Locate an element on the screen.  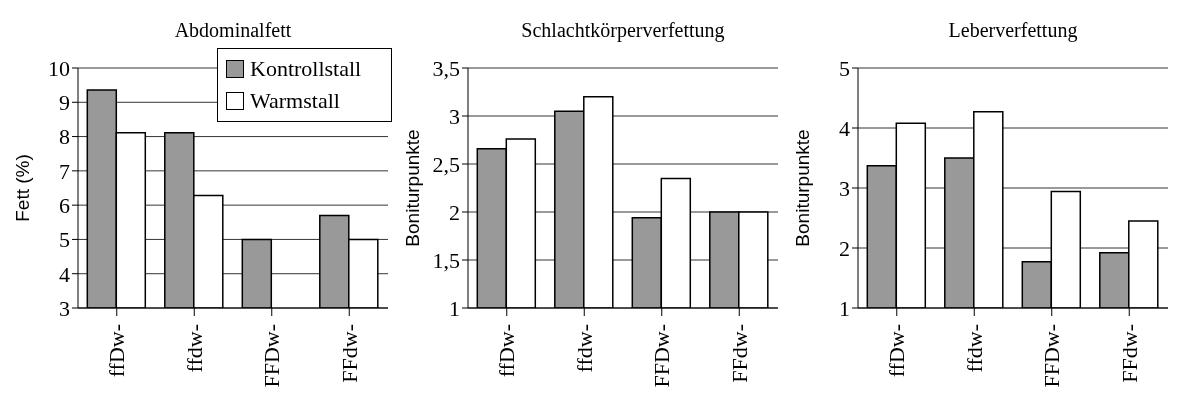
chart-title: Schlachtkörperverfettung is located at coordinates (623, 31).